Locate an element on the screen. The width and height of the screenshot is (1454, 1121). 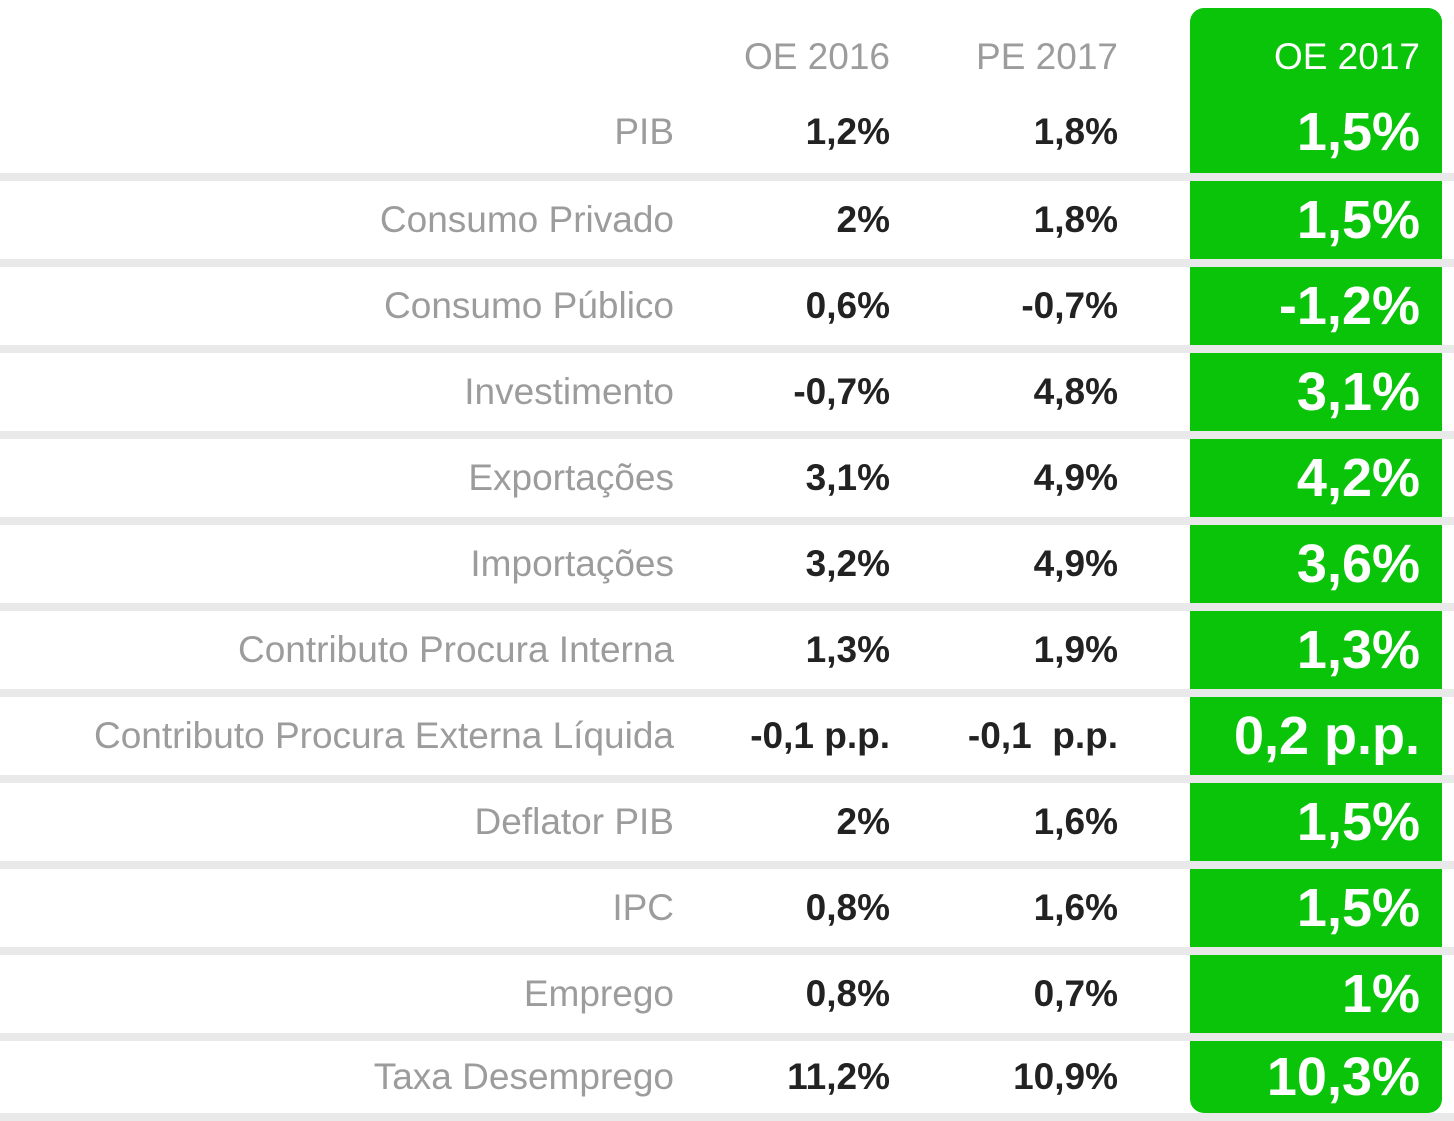
row-label: IPC is located at coordinates (643, 907).